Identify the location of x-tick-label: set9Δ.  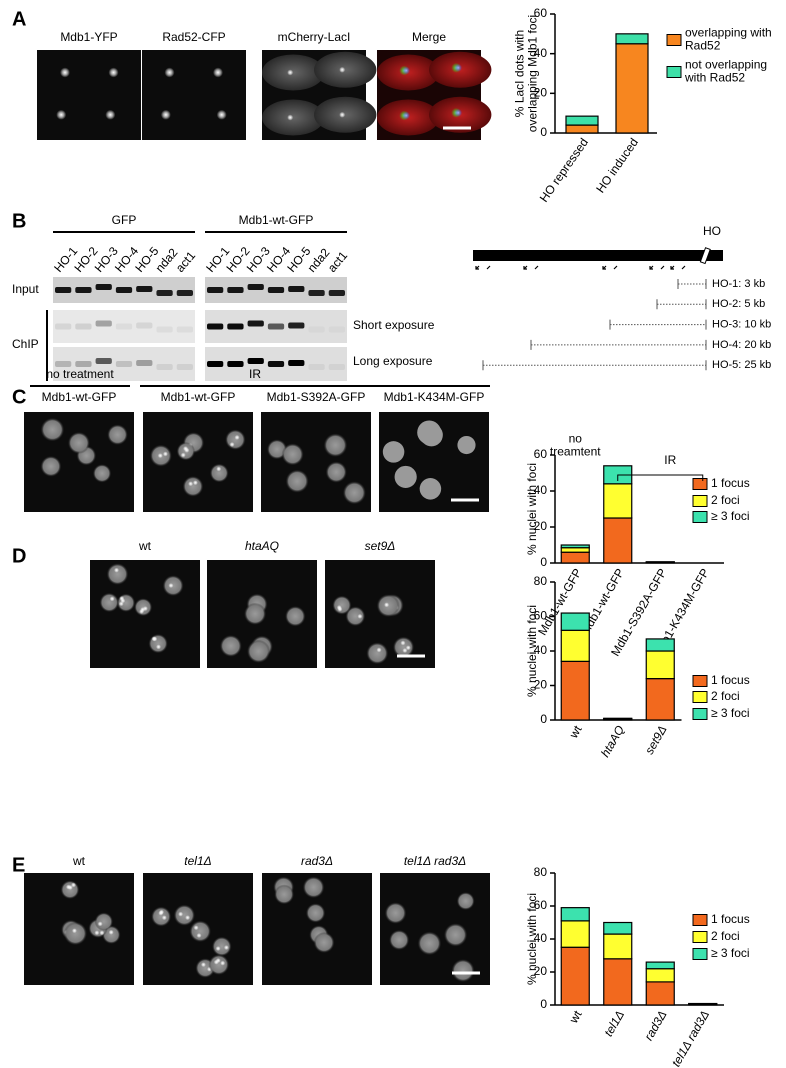
(655, 740).